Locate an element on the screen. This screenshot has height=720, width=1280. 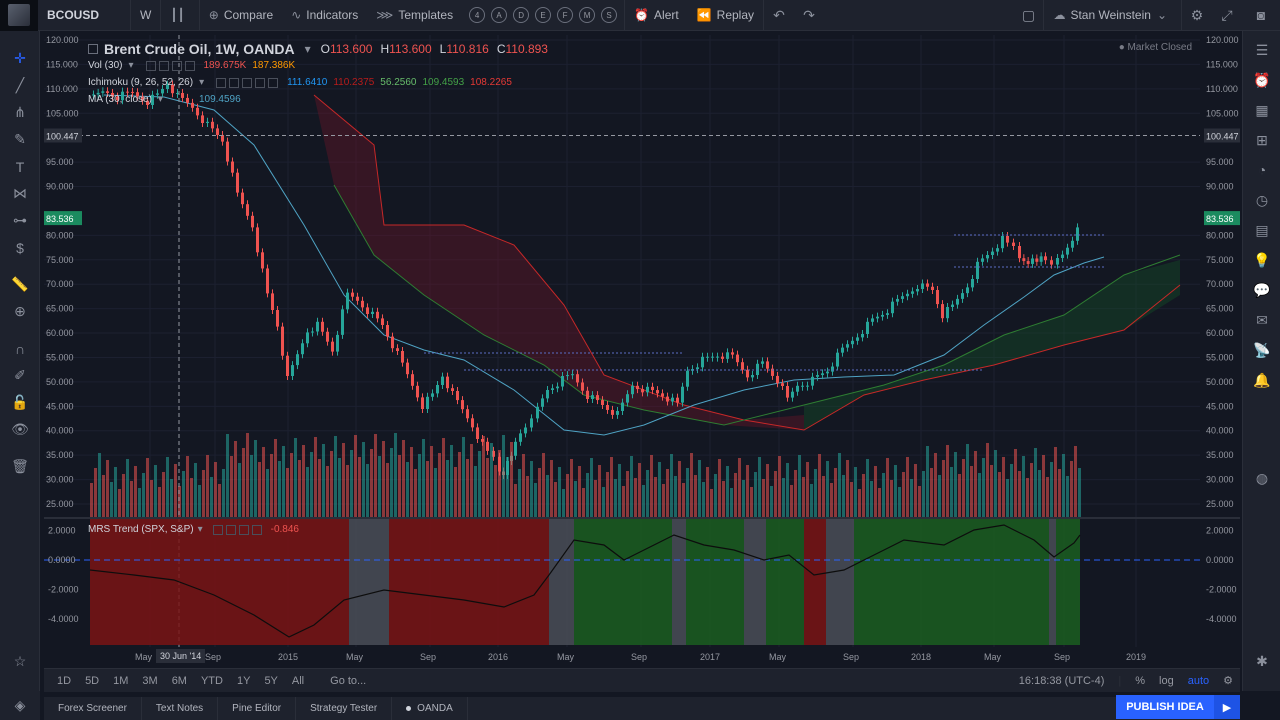
pitchfork-icon: ⋔ is located at coordinates (20, 112).